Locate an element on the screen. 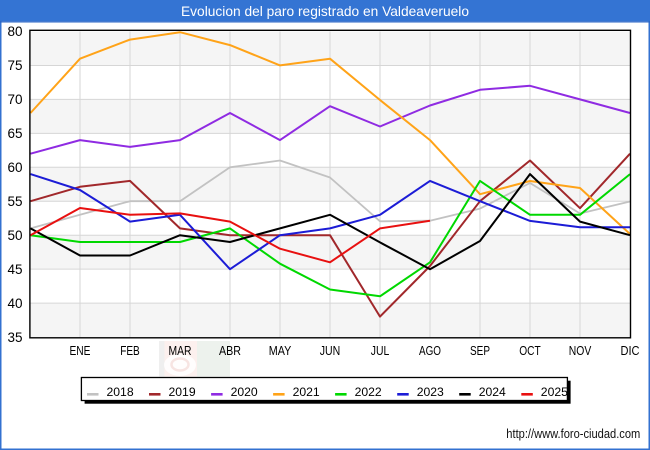 The height and width of the screenshot is (450, 650). svg-text: 70 is located at coordinates (14, 99).